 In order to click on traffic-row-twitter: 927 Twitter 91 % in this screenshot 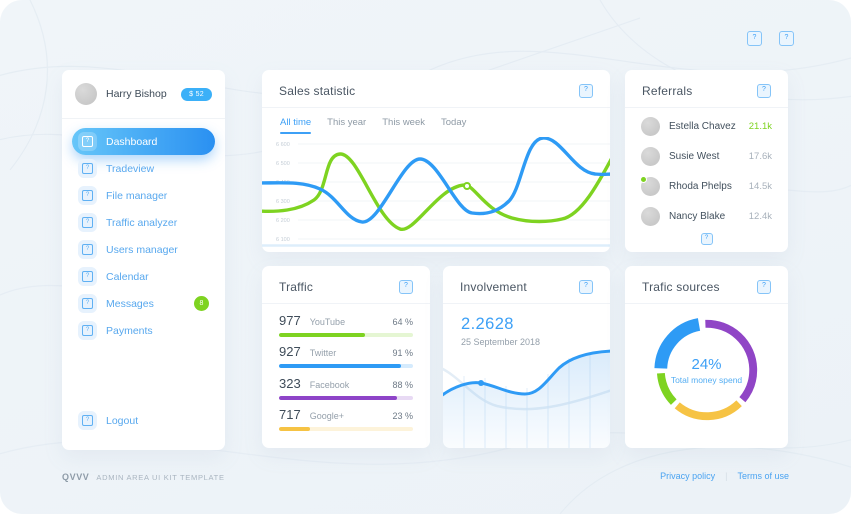, I will do `click(346, 352)`.